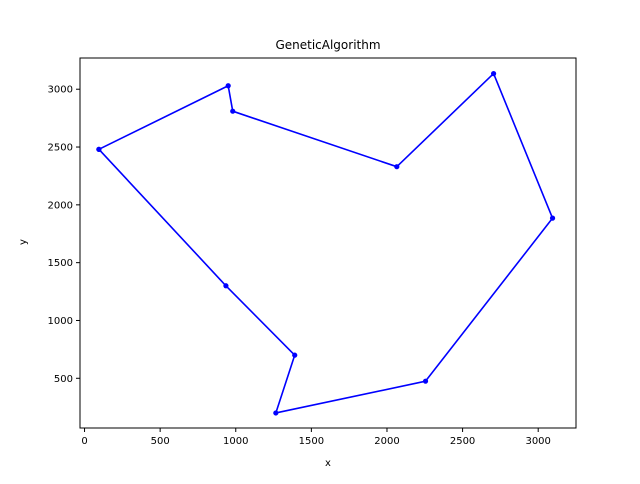 This screenshot has width=640, height=484. What do you see at coordinates (160, 441) in the screenshot?
I see `x-tick-label: 500` at bounding box center [160, 441].